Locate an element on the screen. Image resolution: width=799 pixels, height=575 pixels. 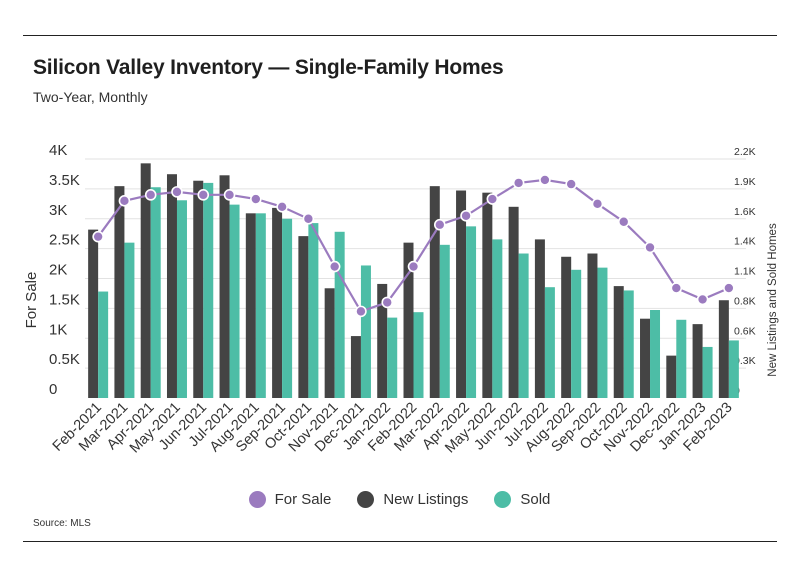
y-tick-label: 1.5K is located at coordinates (64, 299).